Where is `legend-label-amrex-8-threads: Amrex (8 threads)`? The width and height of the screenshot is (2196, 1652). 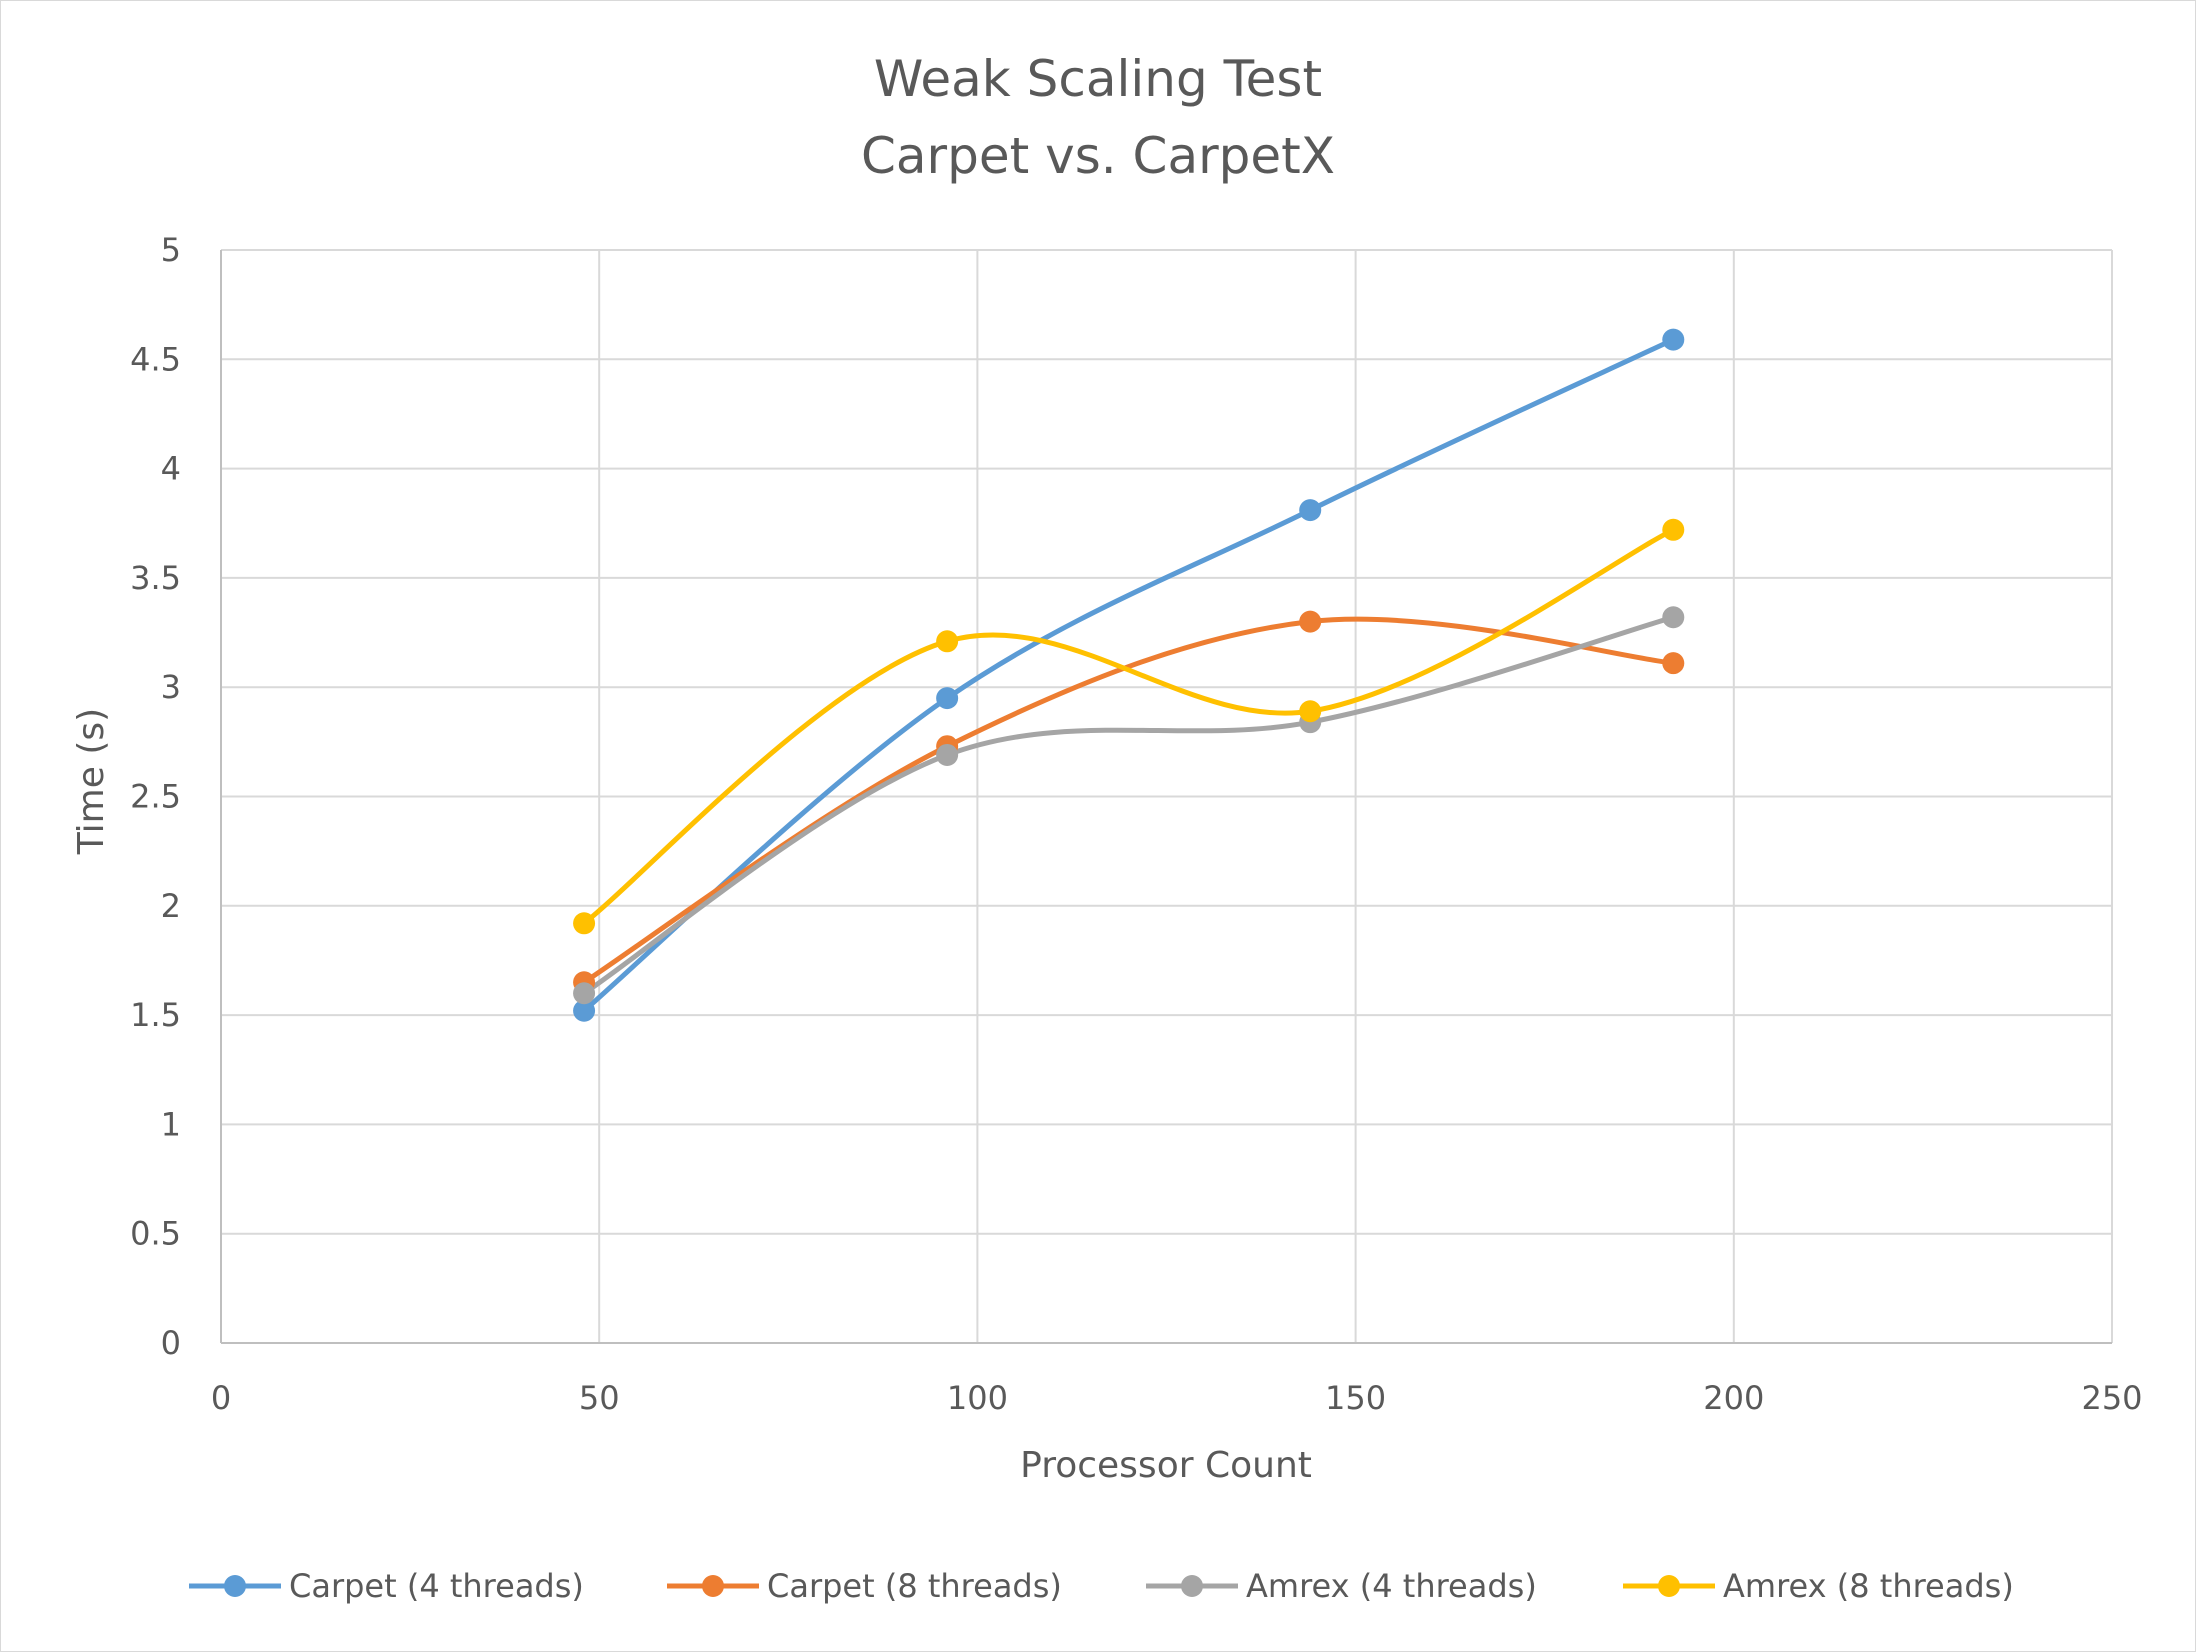 legend-label-amrex-8-threads: Amrex (8 threads) is located at coordinates (1868, 1586).